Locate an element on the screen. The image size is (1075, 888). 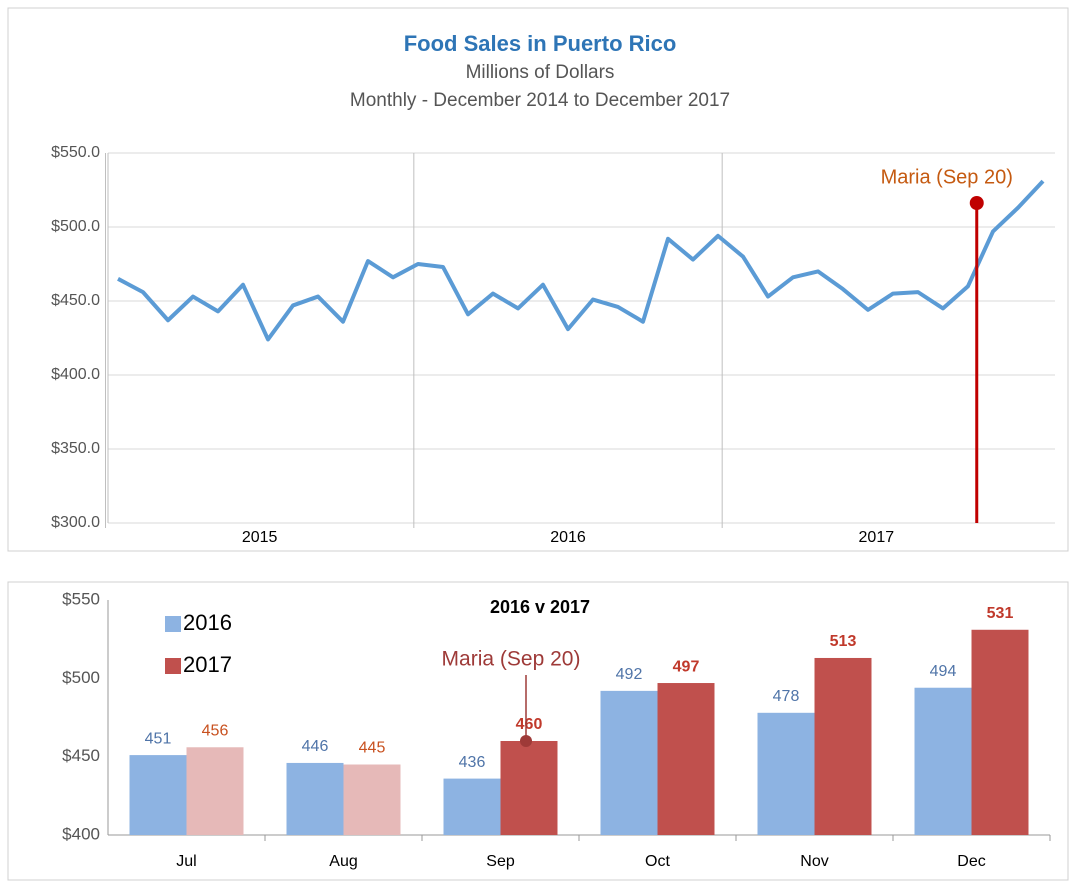
x-tick-label: Jul is located at coordinates (186, 861).